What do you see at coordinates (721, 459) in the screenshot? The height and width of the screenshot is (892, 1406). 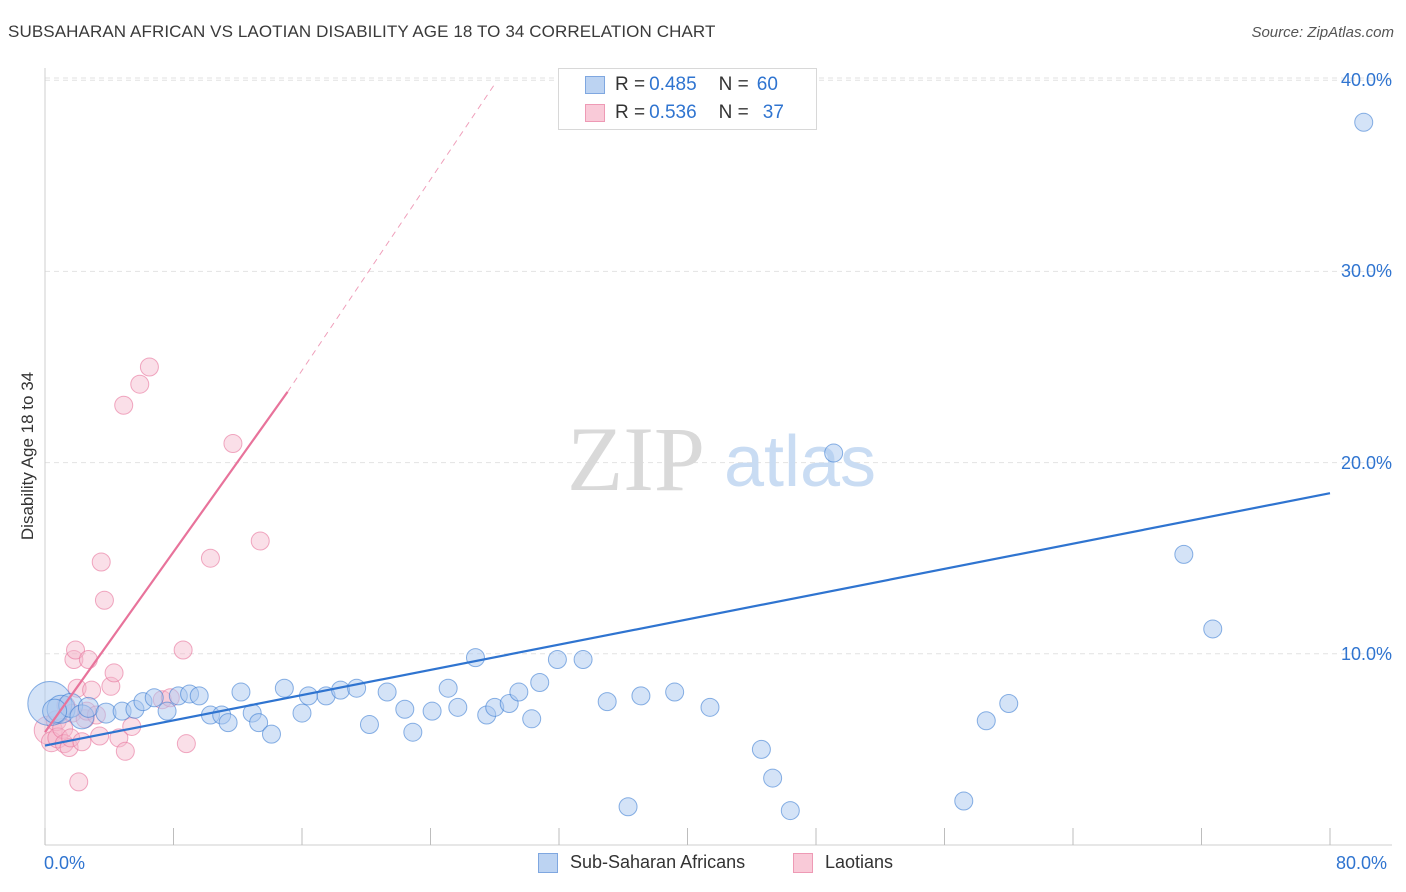 I see `watermark: ZIP atlas` at bounding box center [721, 459].